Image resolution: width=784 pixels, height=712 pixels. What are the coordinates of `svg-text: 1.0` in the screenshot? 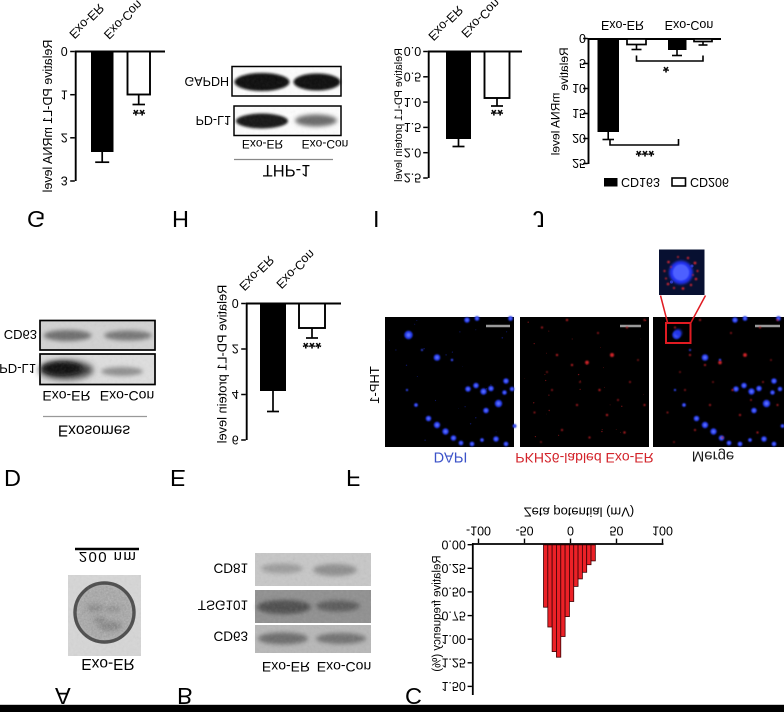 It's located at (412, 102).